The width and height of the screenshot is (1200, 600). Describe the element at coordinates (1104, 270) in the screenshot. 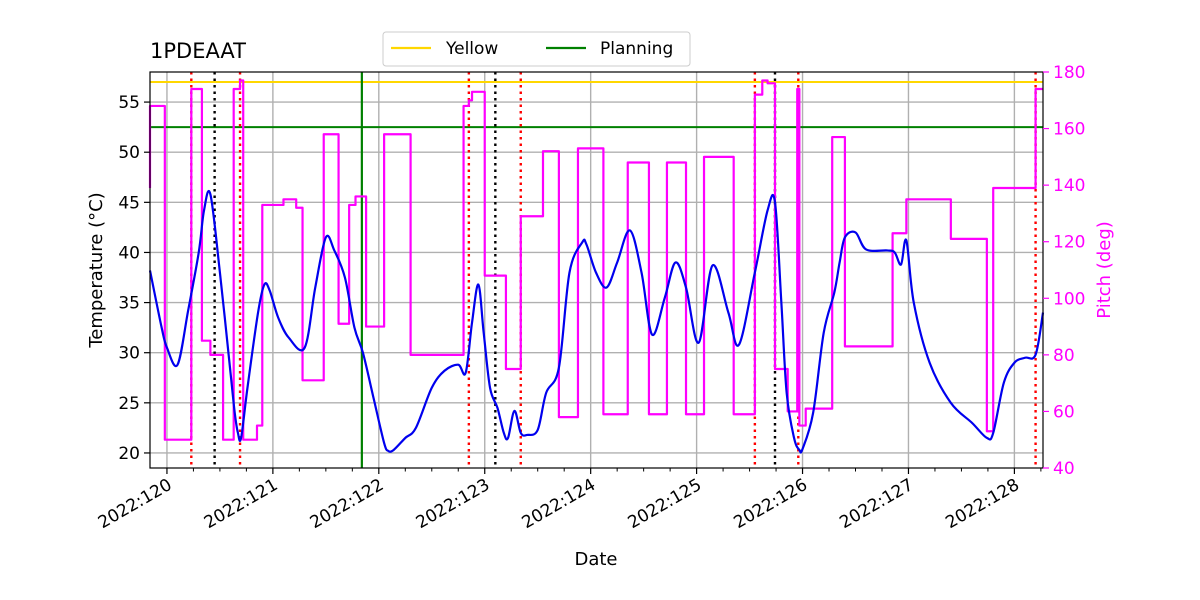

I see `y-axis-label-right: Pitch (deg)` at that location.